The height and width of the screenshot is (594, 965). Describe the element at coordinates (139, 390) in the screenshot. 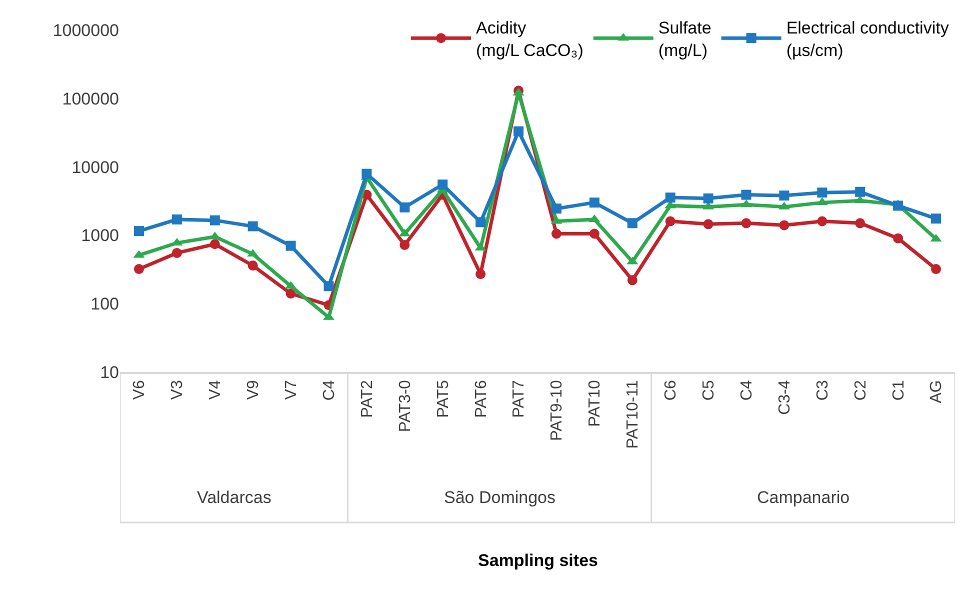

I see `x-tick-label: V6` at that location.